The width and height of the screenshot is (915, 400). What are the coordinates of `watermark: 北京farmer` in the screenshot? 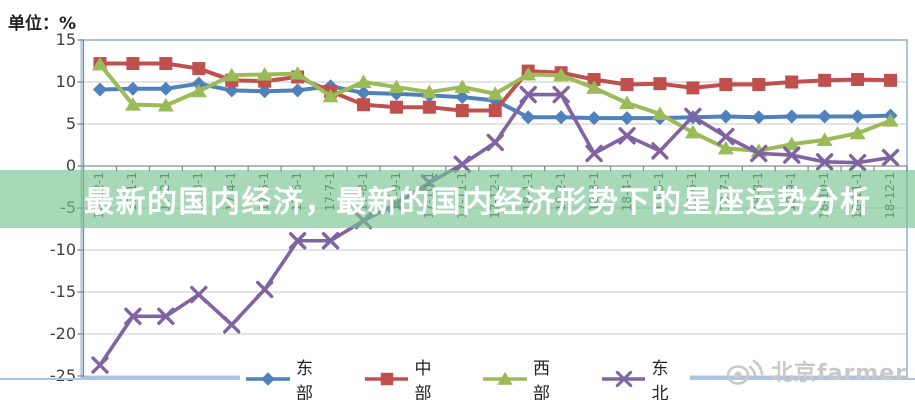 It's located at (815, 371).